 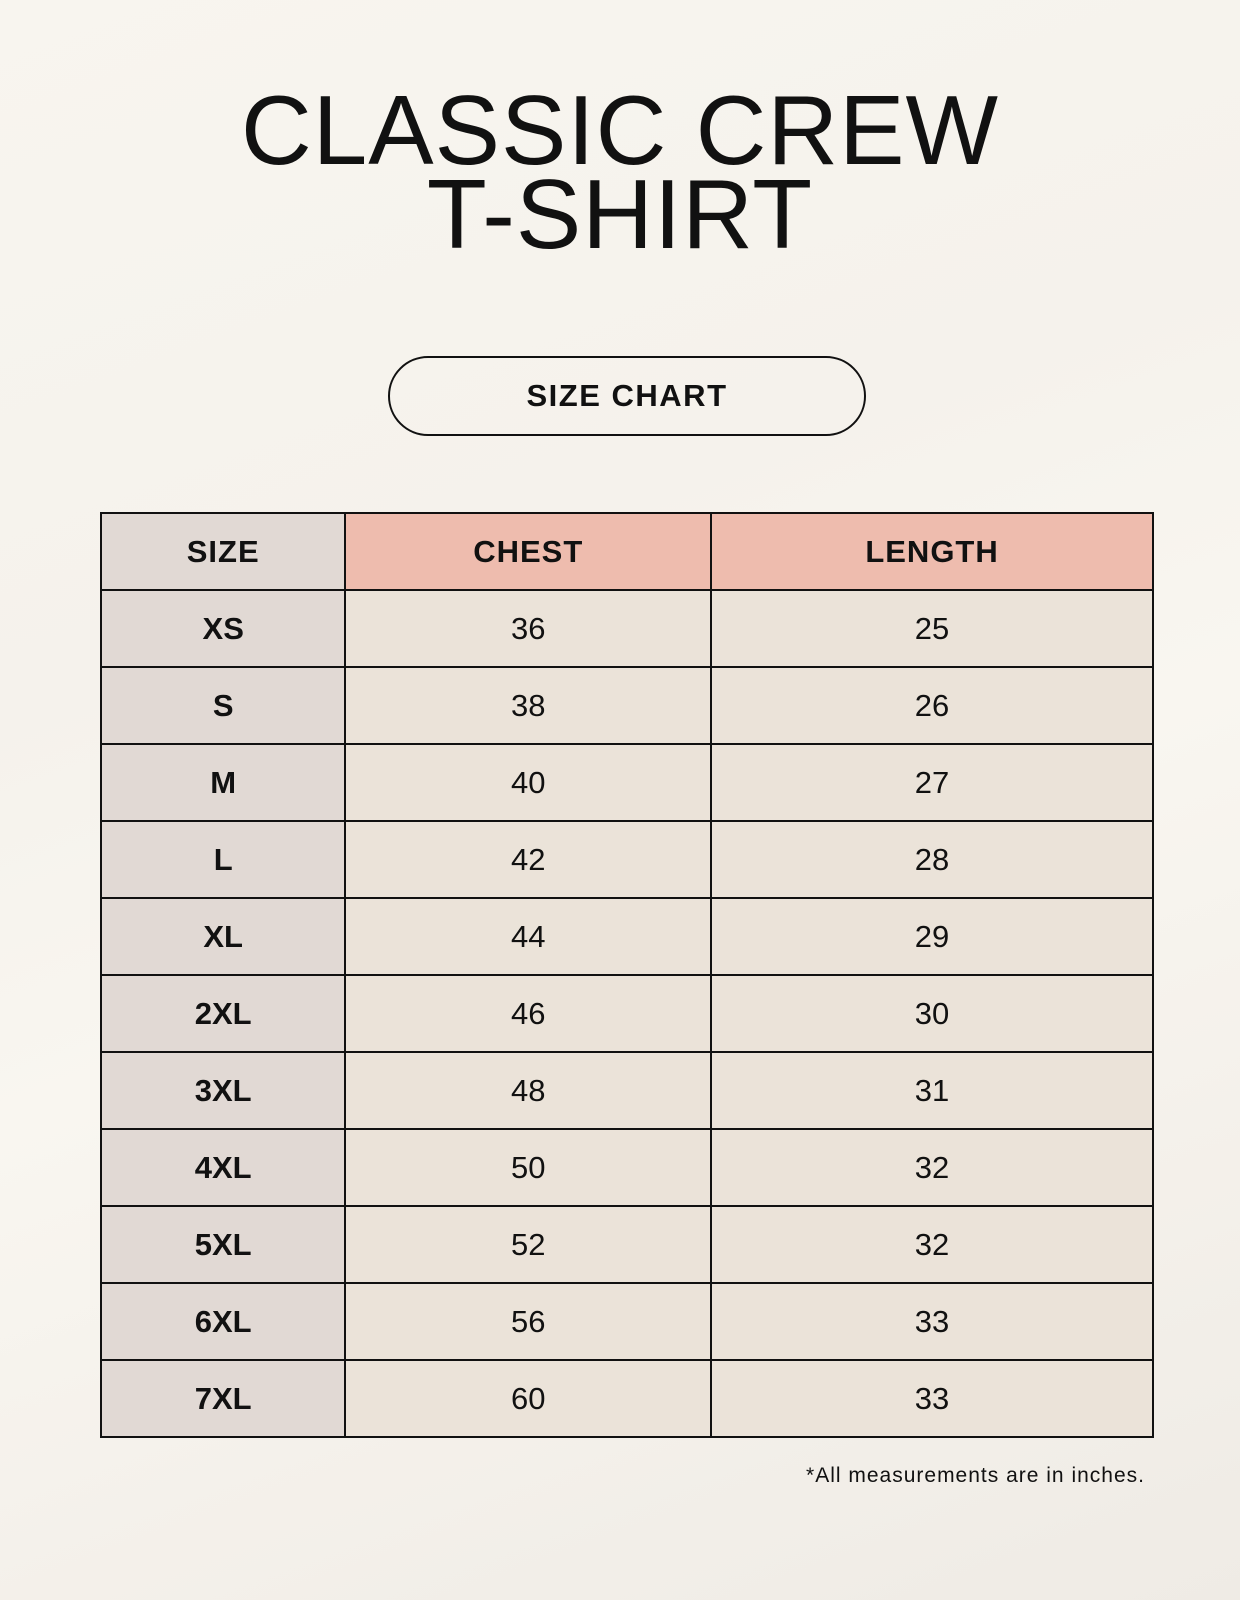 I want to click on cell-size: 3XL, so click(x=223, y=1090).